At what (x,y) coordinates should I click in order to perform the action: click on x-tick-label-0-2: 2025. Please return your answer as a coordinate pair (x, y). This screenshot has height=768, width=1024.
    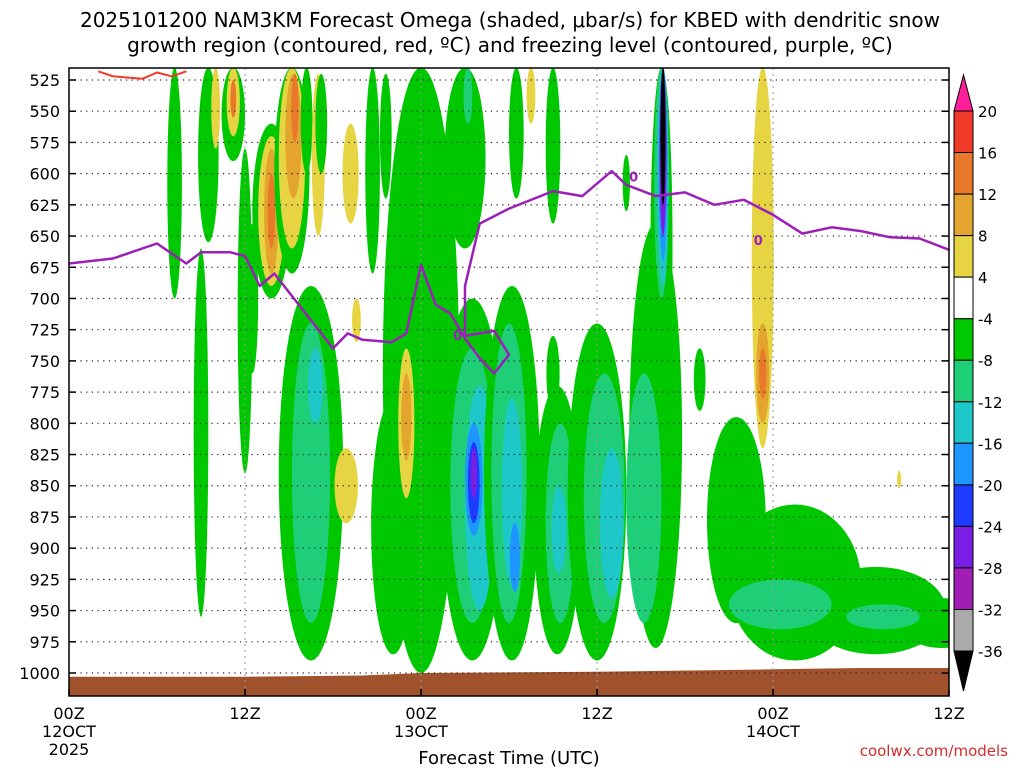
    Looking at the image, I should click on (69, 749).